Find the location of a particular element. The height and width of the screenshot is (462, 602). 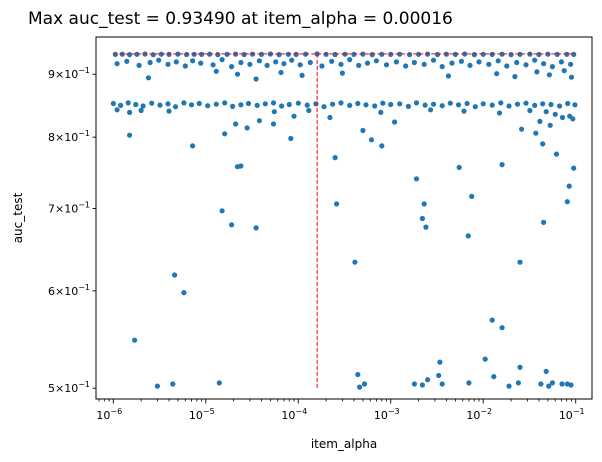

y-axis-ticks: 9×10−1 8×10−1 7×10−1 6×10−1 5×10−1 is located at coordinates (72, 230).